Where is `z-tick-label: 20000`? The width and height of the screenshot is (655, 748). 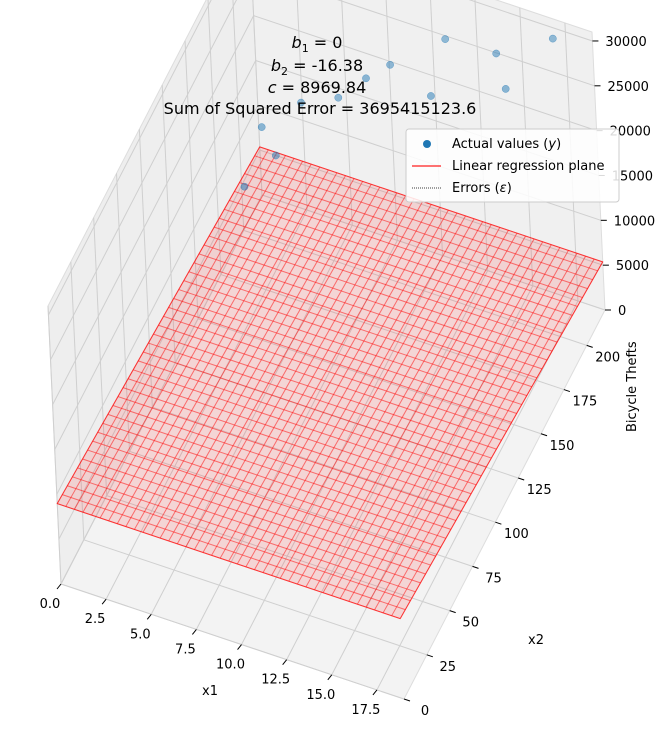 z-tick-label: 20000 is located at coordinates (630, 132).